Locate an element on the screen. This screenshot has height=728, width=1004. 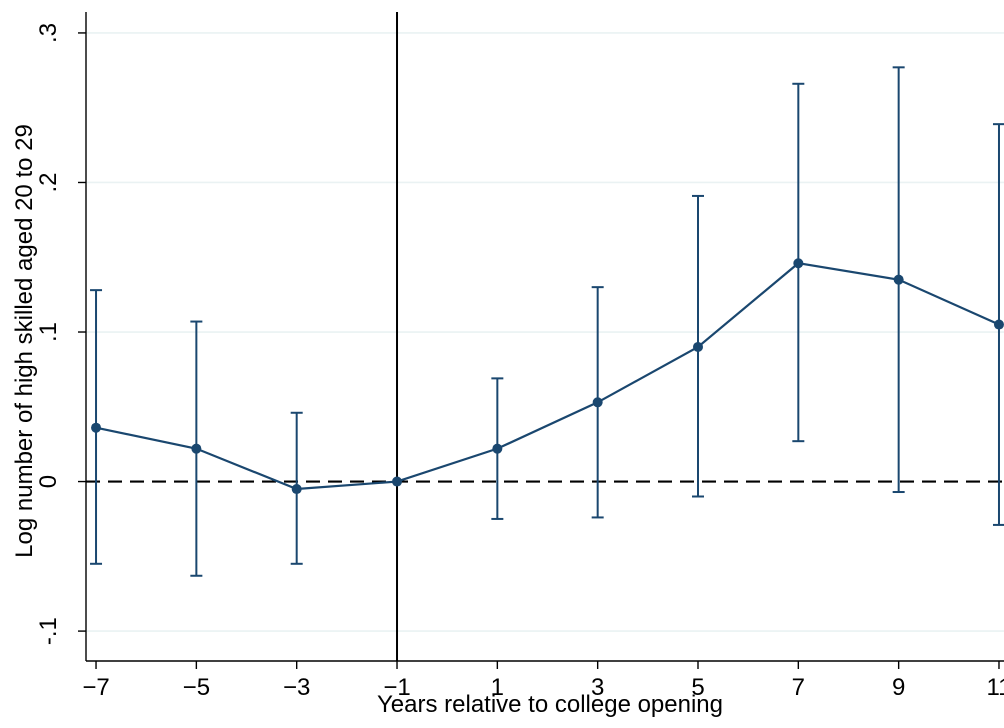
x-tick-label: 3 is located at coordinates (597, 687).